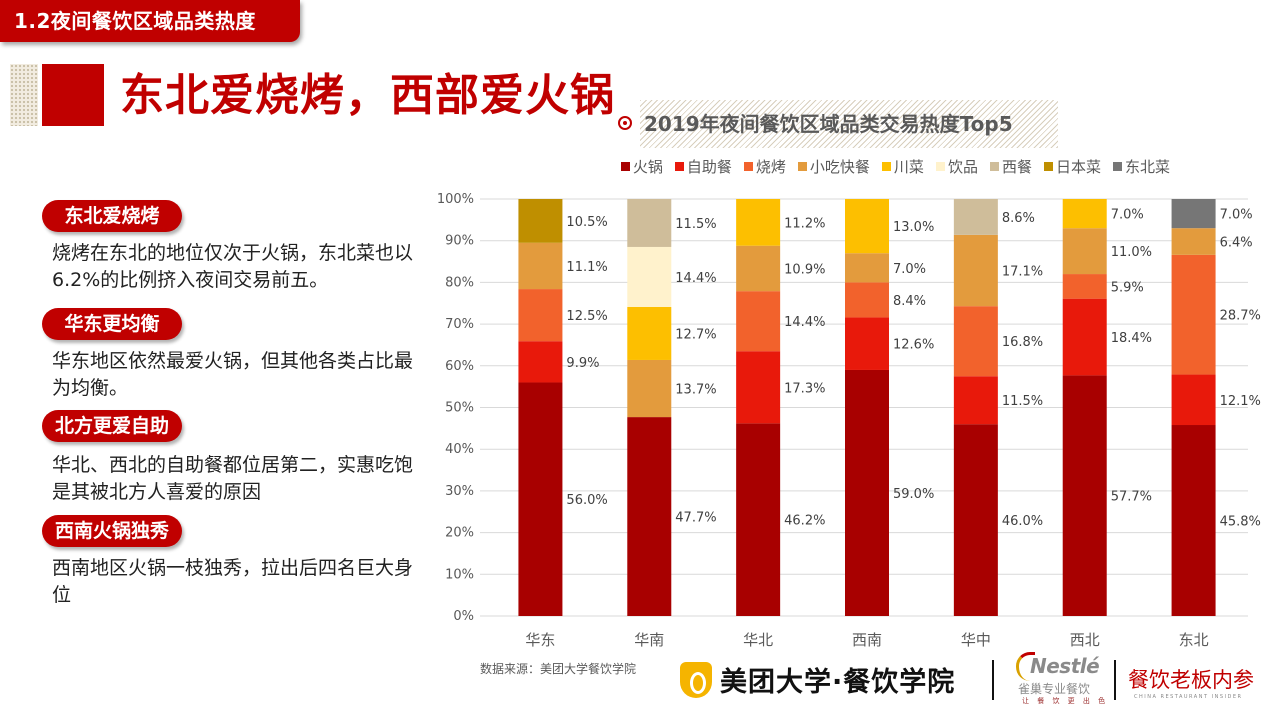 The image size is (1280, 720). Describe the element at coordinates (1018, 218) in the screenshot. I see `data-label: 8.6%` at that location.